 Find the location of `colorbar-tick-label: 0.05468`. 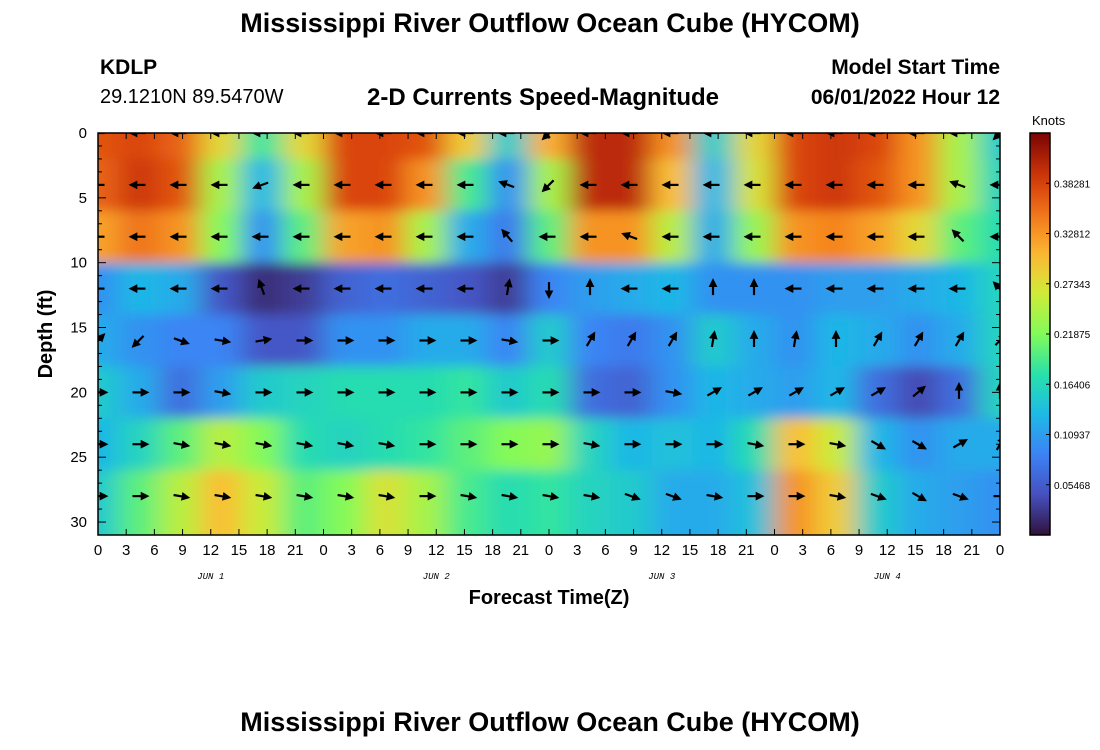

colorbar-tick-label: 0.05468 is located at coordinates (1072, 486).